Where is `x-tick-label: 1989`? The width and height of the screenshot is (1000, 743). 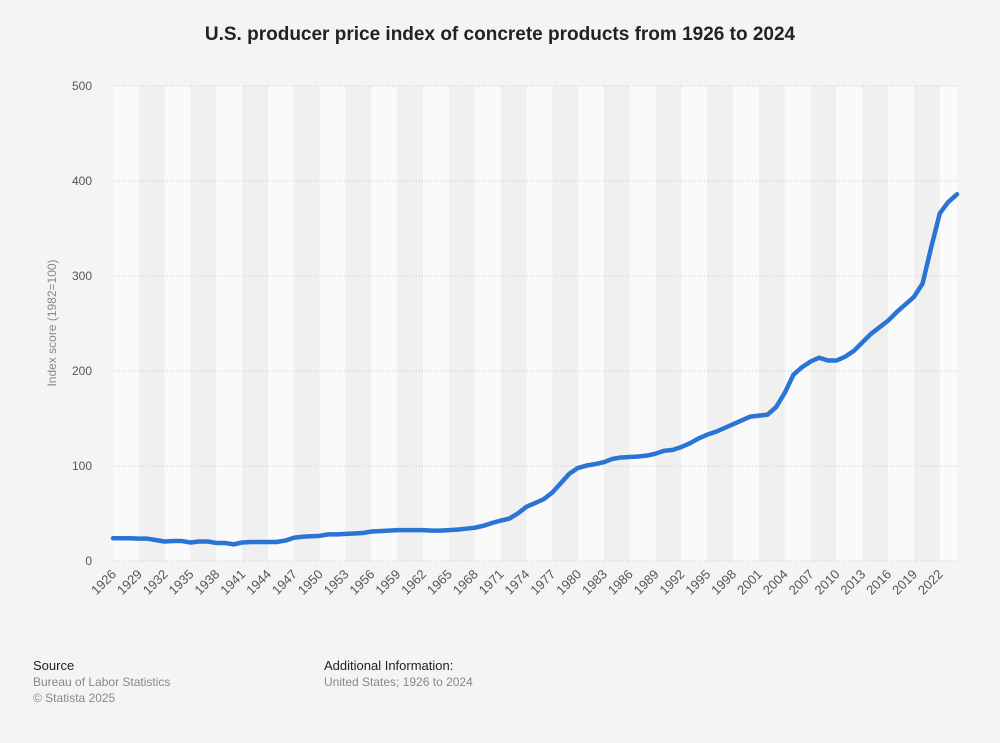
x-tick-label: 1989 is located at coordinates (646, 582).